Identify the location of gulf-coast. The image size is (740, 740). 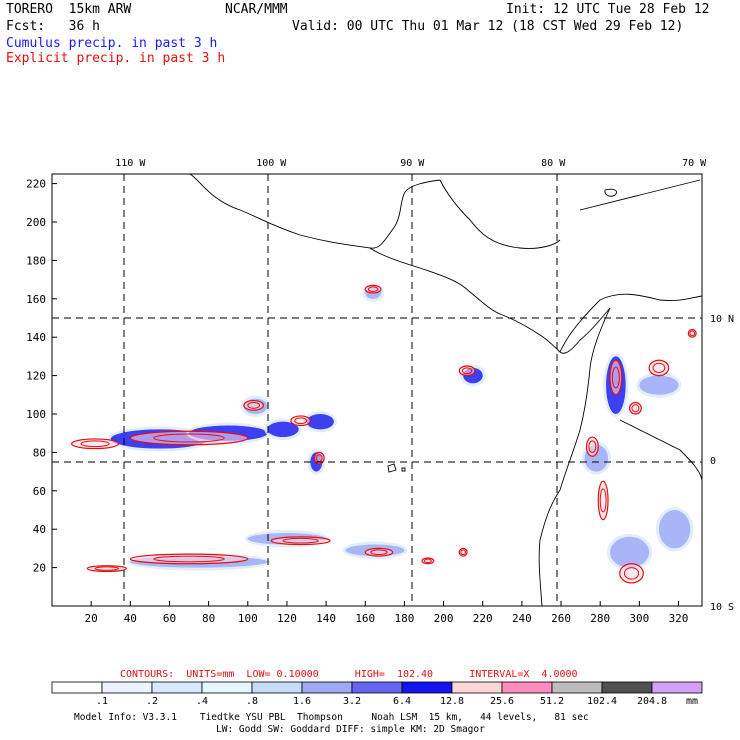
(500, 214).